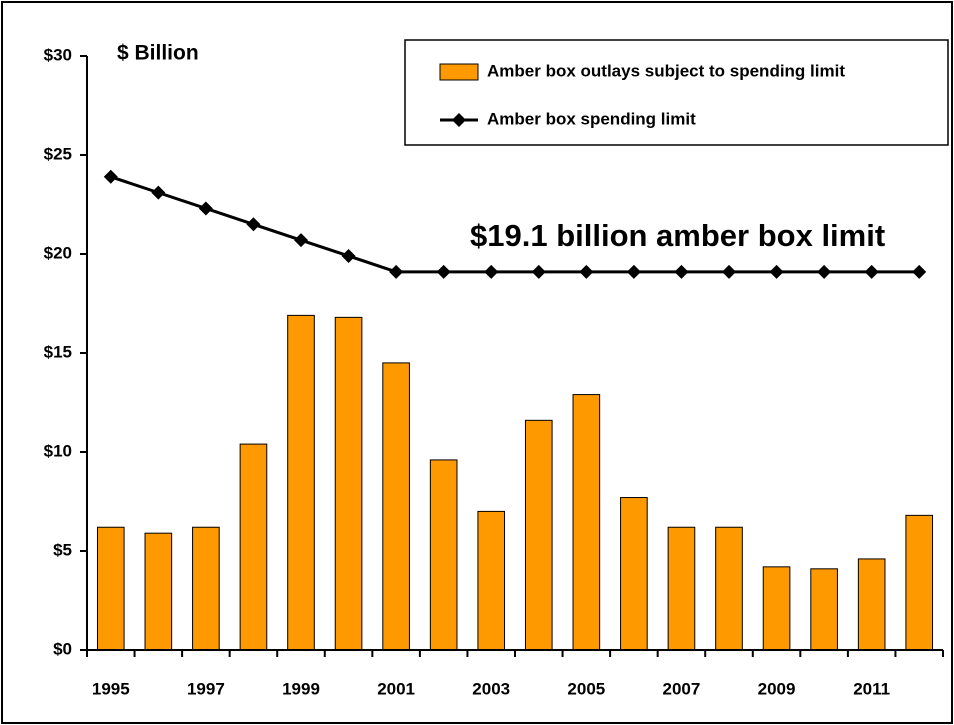  I want to click on x-tick-label: 2003, so click(491, 688).